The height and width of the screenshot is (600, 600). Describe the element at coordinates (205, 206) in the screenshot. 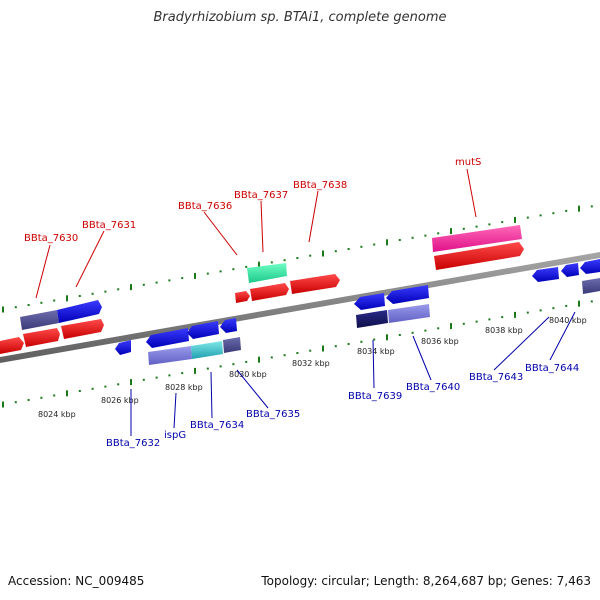

I see `gene-label: BBta_7636` at that location.